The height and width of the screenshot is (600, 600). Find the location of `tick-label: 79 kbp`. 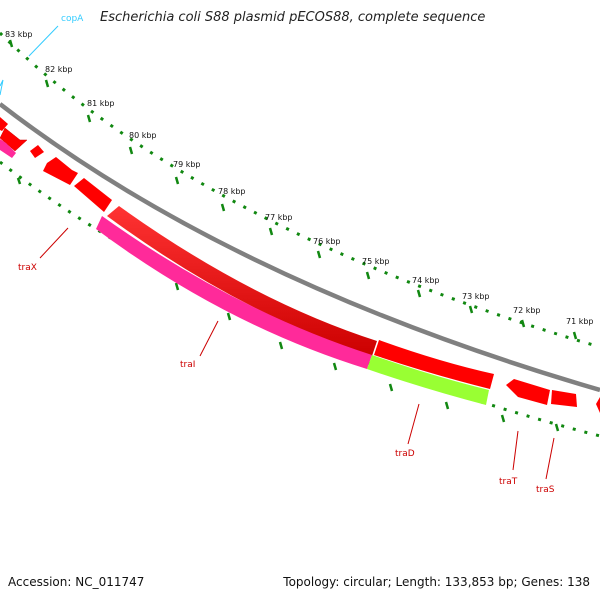

tick-label: 79 kbp is located at coordinates (187, 164).